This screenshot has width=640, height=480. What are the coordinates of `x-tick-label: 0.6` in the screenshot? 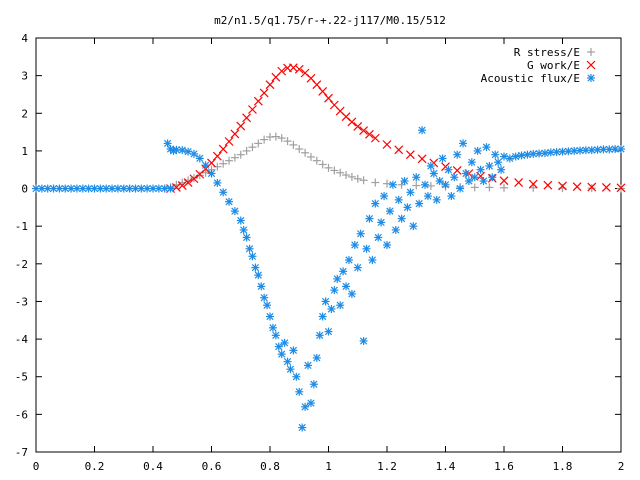 It's located at (212, 466).